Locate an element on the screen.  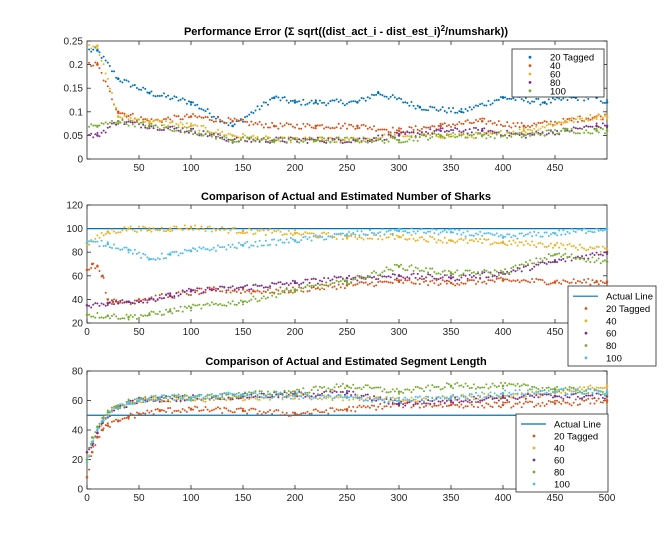
data-points is located at coordinates (347, 272).